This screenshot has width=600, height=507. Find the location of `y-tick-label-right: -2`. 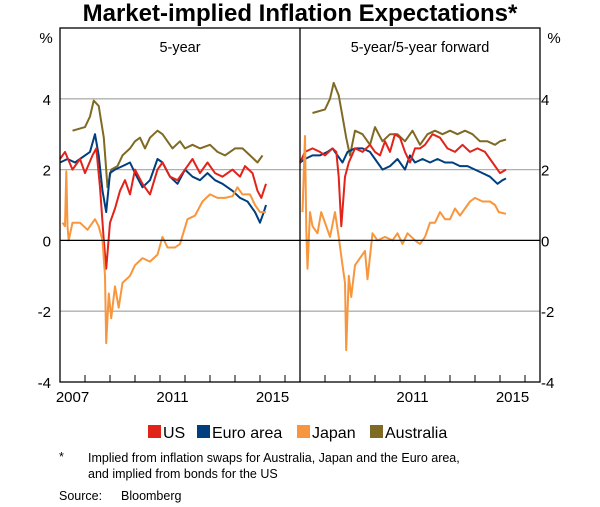

y-tick-label-right: -2 is located at coordinates (547, 312).